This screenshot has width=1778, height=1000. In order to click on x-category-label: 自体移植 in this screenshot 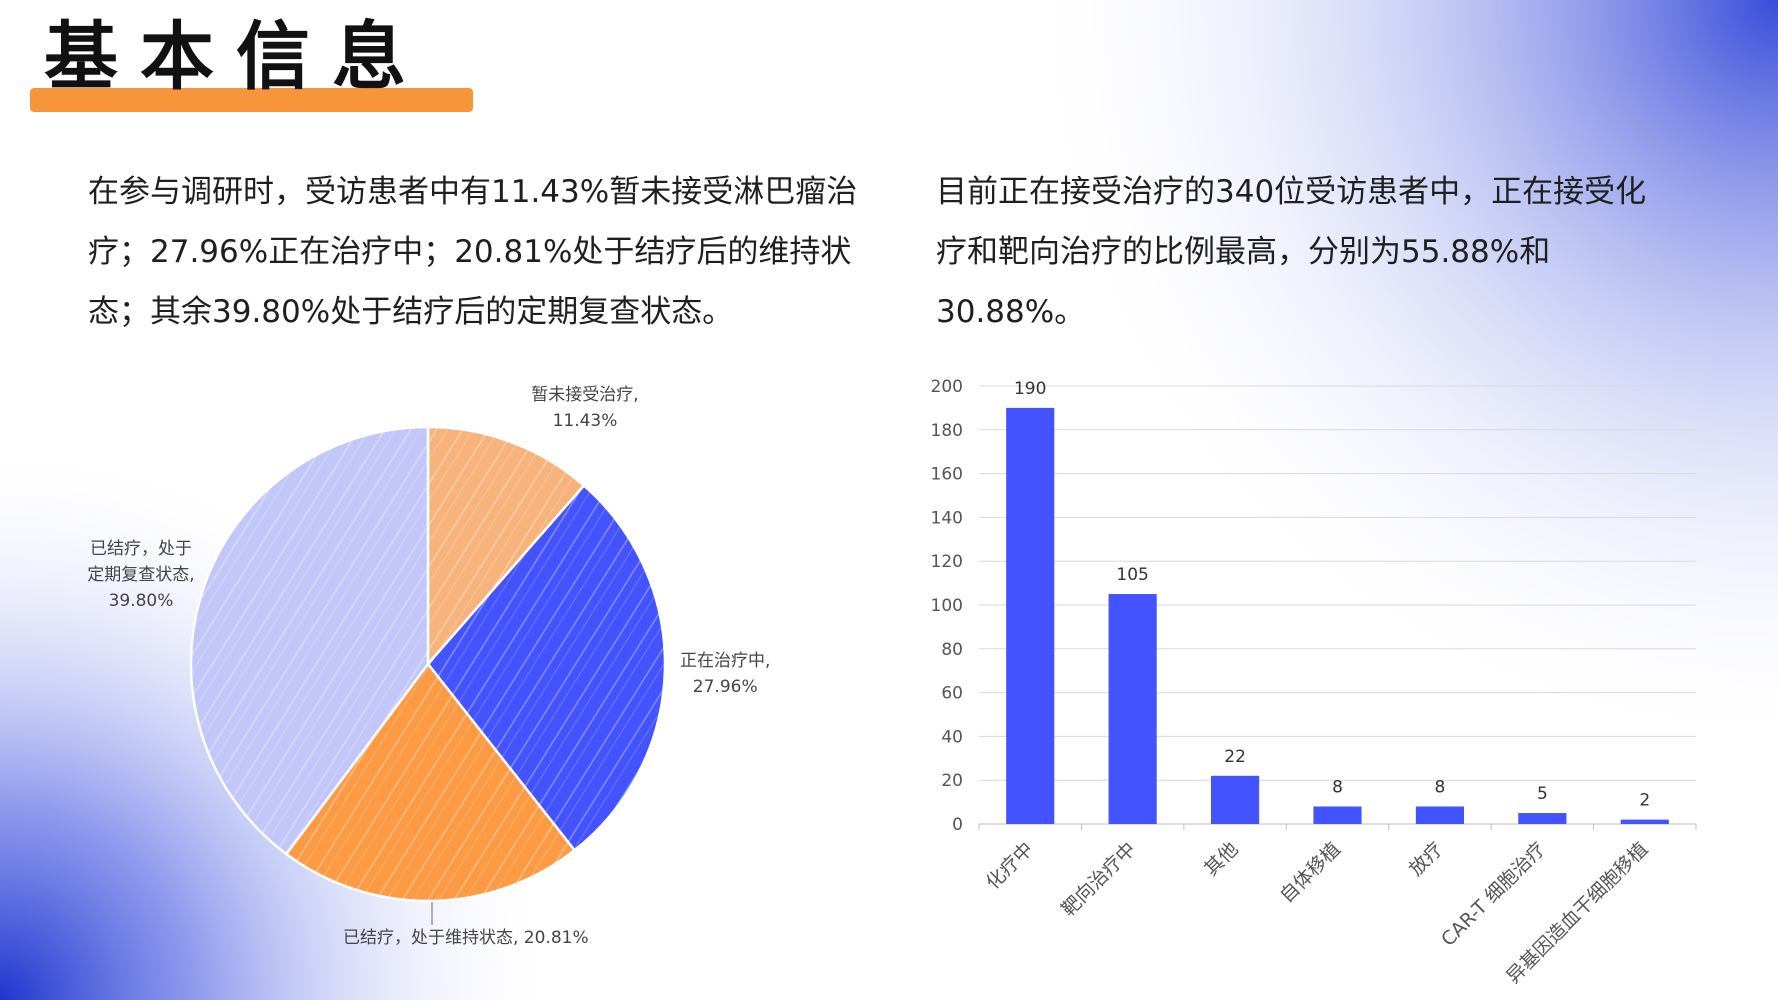, I will do `click(1310, 872)`.